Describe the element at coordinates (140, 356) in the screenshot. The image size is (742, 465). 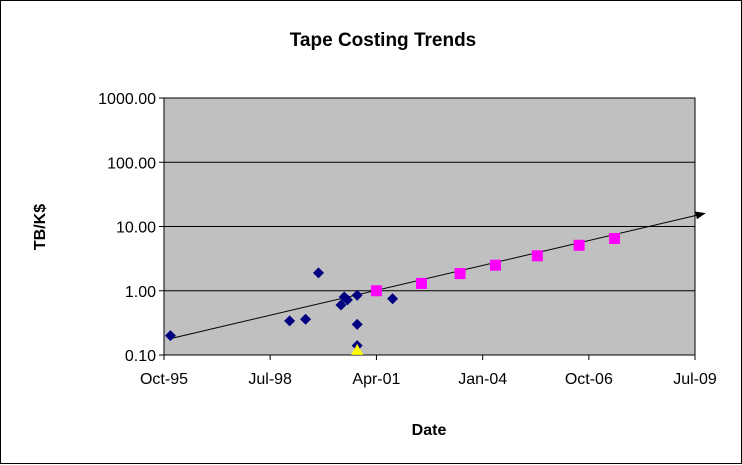
I see `y-tick-label: 0.10` at that location.